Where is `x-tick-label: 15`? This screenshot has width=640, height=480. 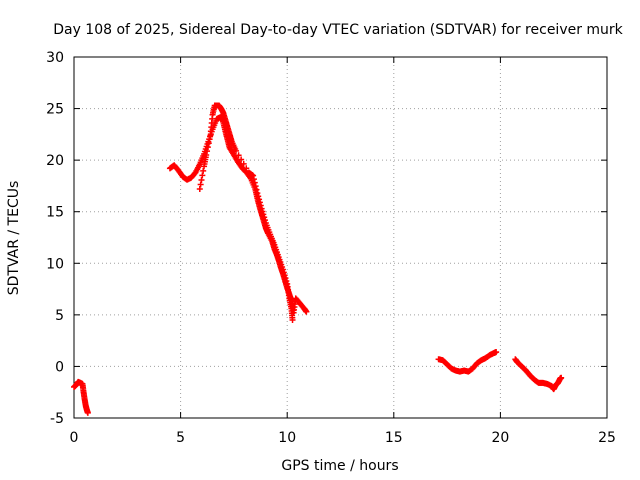 x-tick-label: 15 is located at coordinates (394, 438).